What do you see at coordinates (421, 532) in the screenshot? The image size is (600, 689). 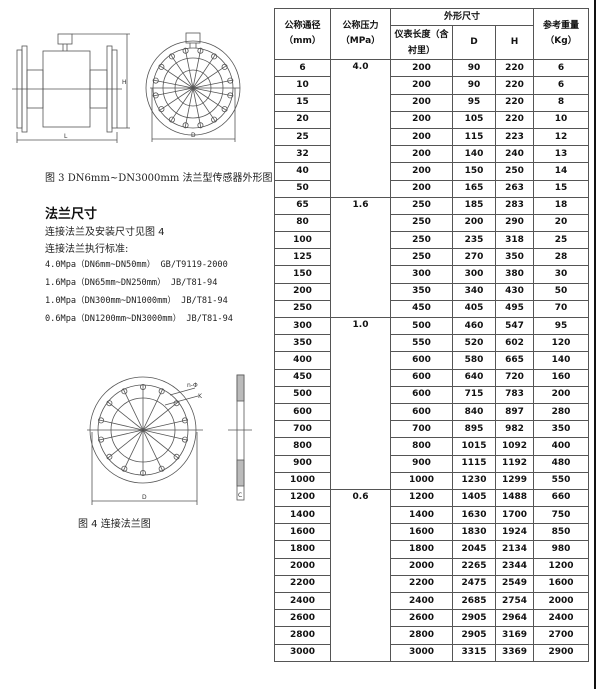 I see `cell-length: 1600` at bounding box center [421, 532].